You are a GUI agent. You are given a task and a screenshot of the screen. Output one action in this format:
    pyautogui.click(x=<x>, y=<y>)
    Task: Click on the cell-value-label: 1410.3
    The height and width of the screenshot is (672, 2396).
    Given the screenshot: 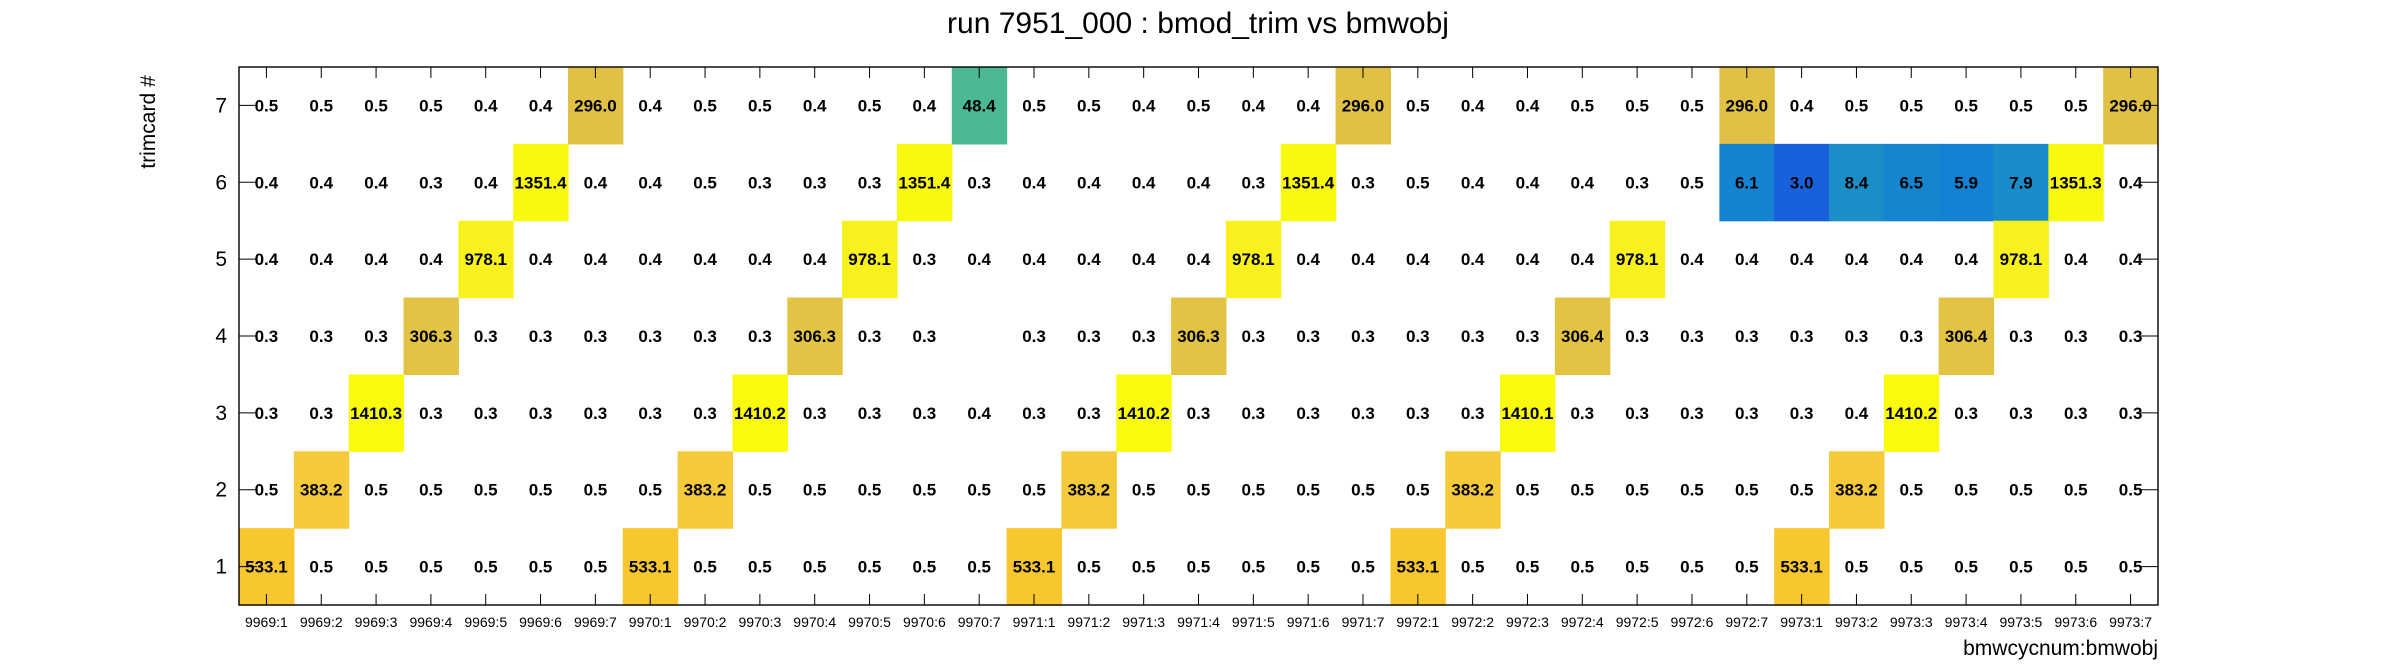 What is the action you would take?
    pyautogui.click(x=376, y=413)
    